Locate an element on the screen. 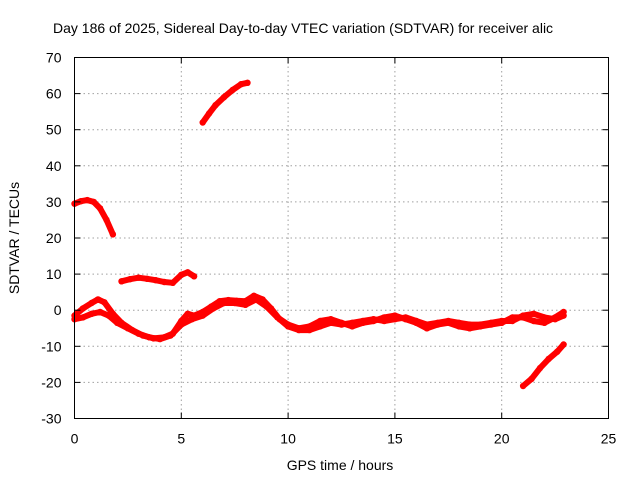 Image resolution: width=640 pixels, height=480 pixels. y-axis-label: SDTVAR / TECUs is located at coordinates (14, 238).